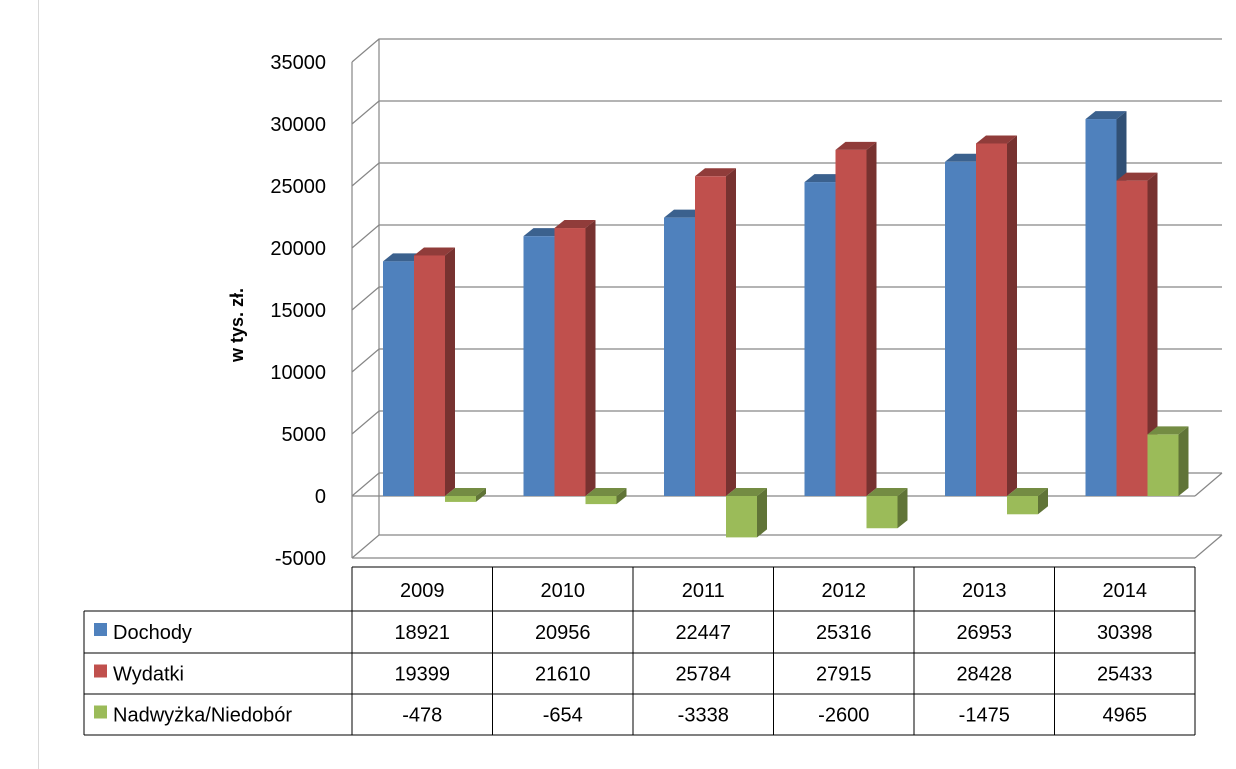 This screenshot has height=769, width=1236. What do you see at coordinates (304, 435) in the screenshot?
I see `y-tick-label: 5000` at bounding box center [304, 435].